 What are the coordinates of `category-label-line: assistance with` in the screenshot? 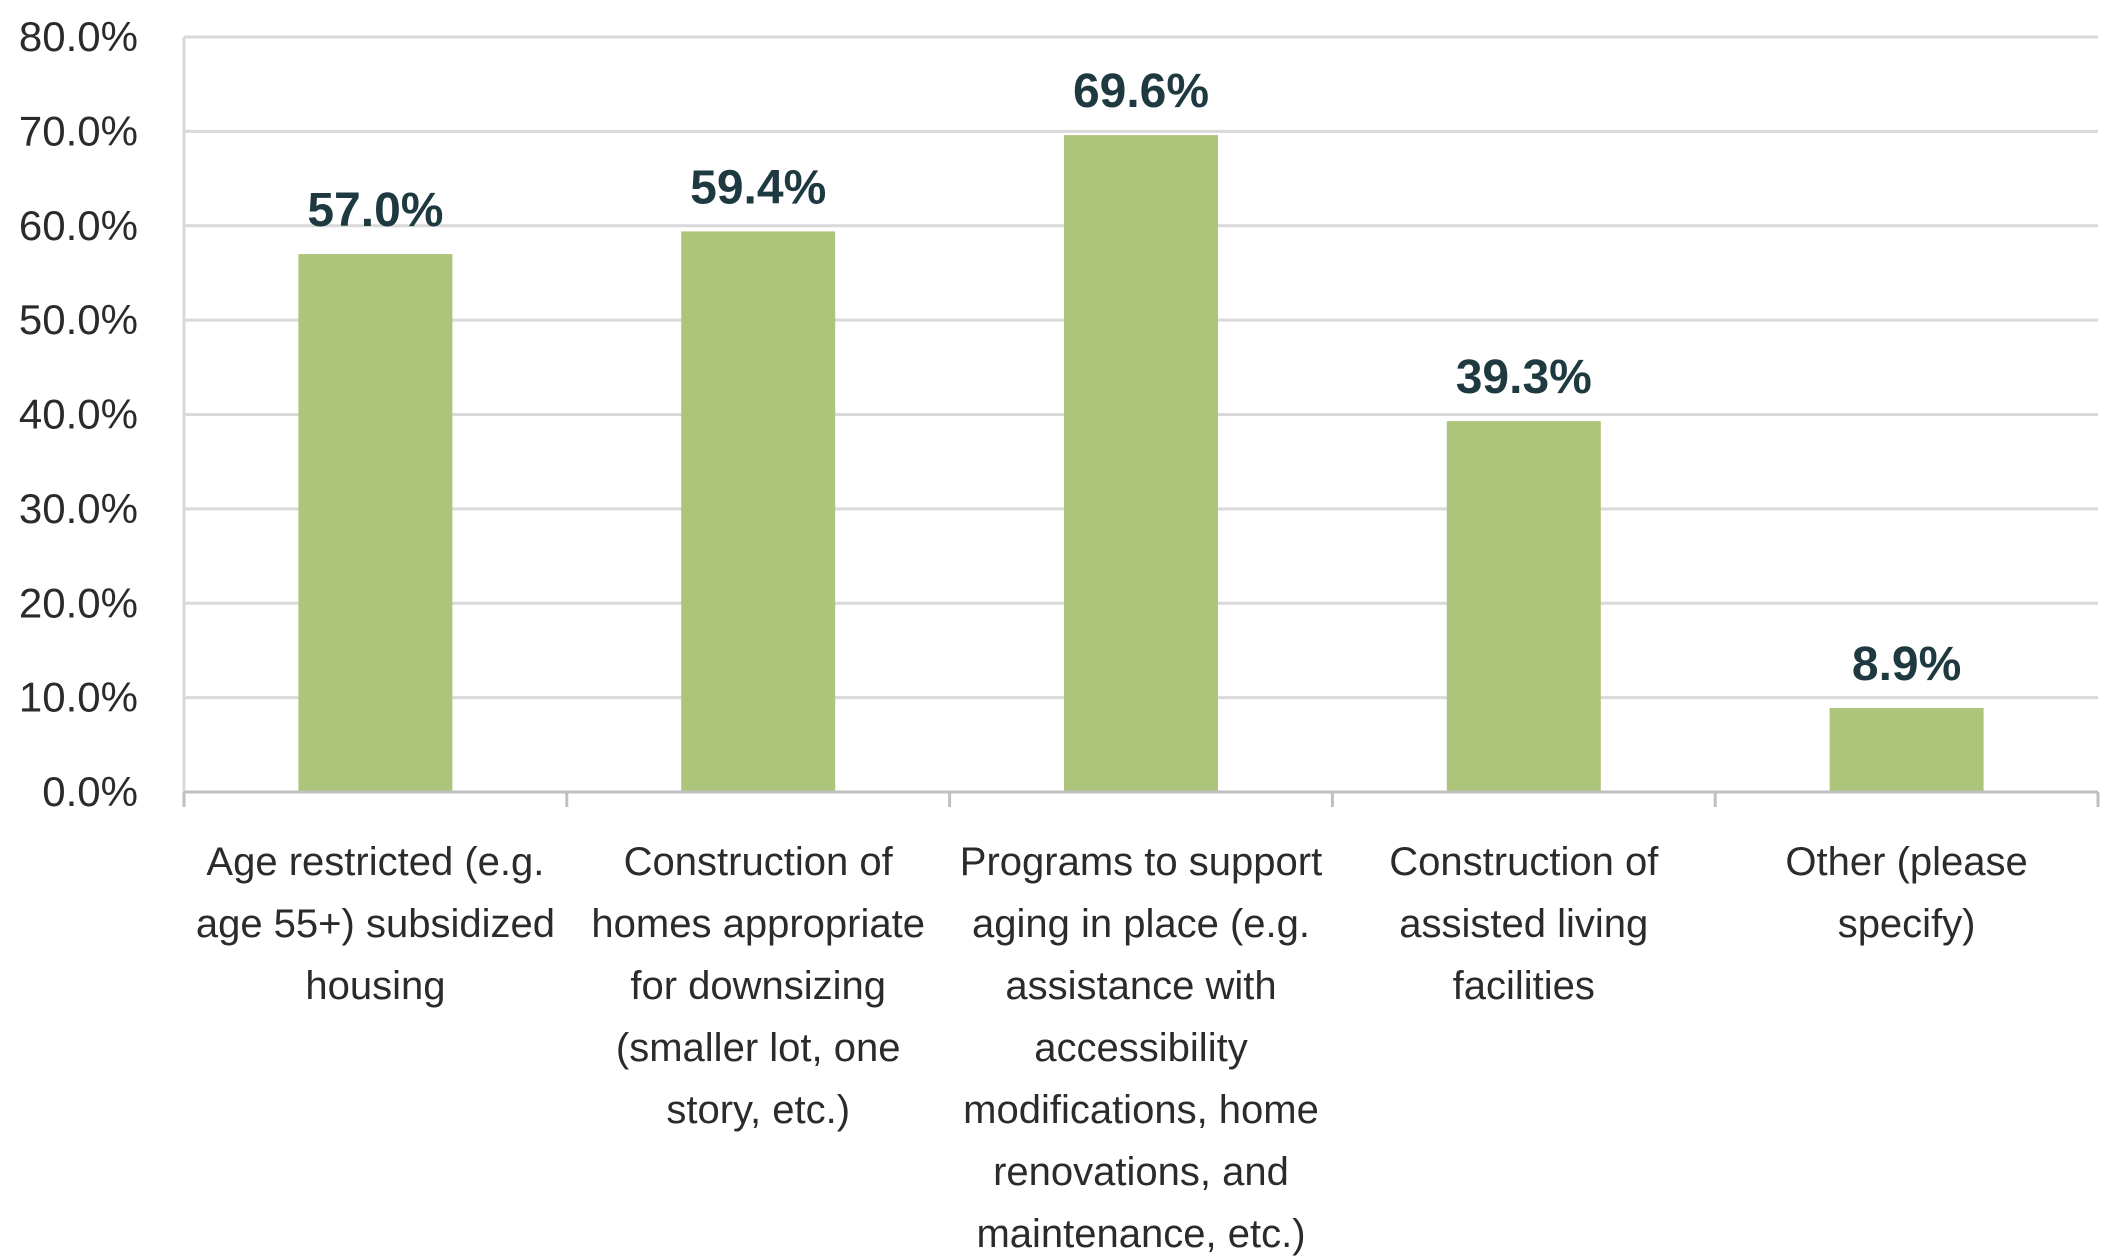 It's located at (1140, 986).